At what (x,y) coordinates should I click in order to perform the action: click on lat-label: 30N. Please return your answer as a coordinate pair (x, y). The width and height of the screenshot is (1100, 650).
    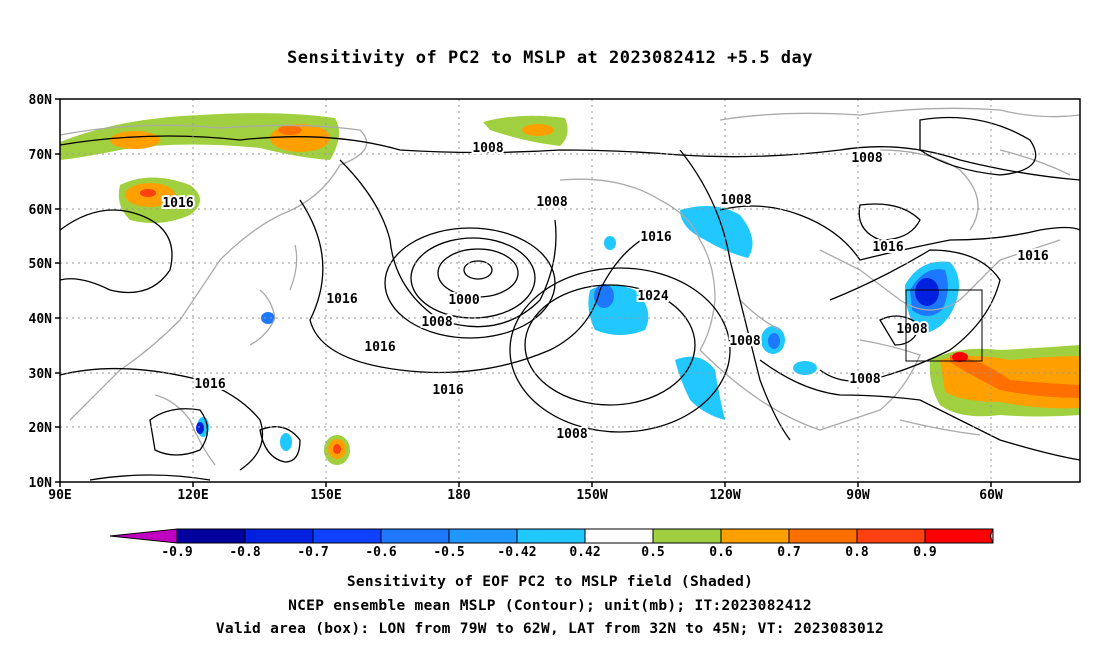
    Looking at the image, I should click on (41, 374).